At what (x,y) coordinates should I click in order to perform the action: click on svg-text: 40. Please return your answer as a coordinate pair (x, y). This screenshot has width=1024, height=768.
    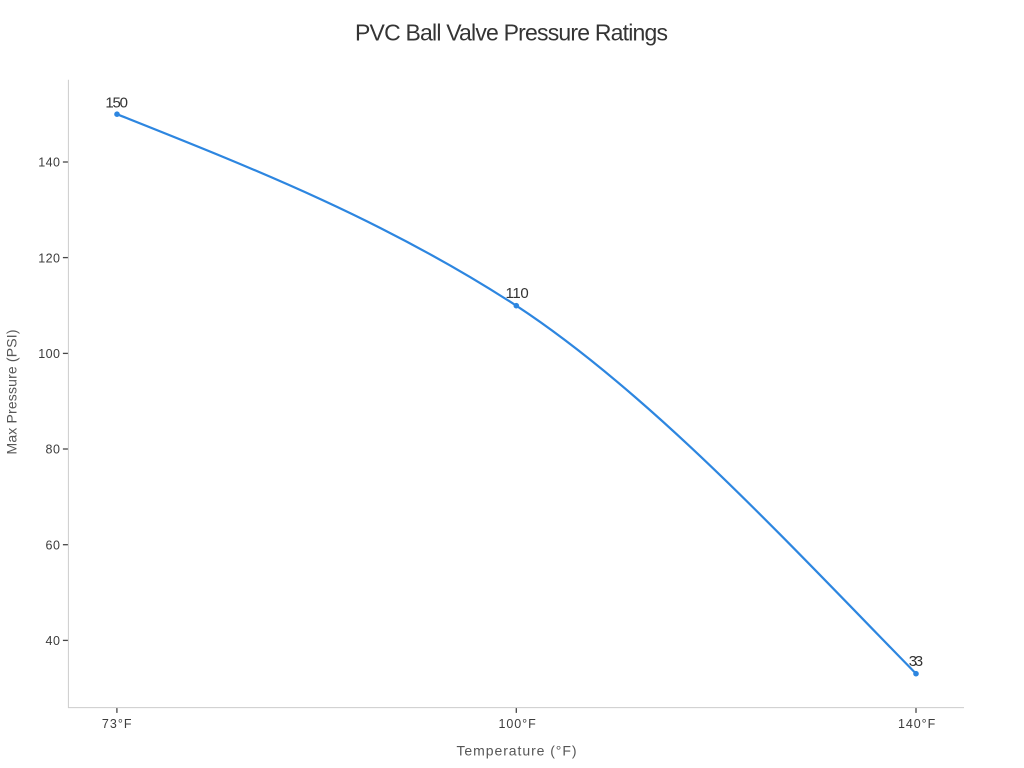
    Looking at the image, I should click on (53, 641).